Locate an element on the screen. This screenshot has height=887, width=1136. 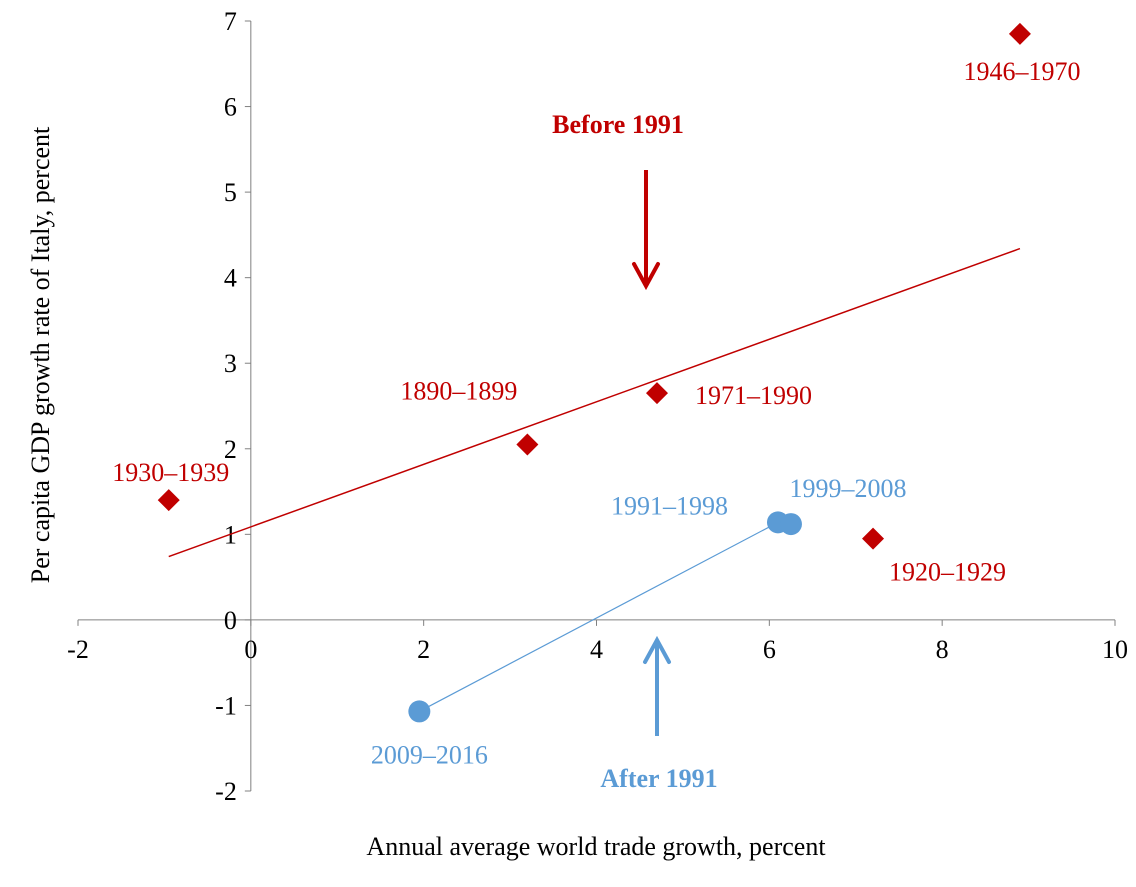
after-point-label: 2009–2016 is located at coordinates (429, 754).